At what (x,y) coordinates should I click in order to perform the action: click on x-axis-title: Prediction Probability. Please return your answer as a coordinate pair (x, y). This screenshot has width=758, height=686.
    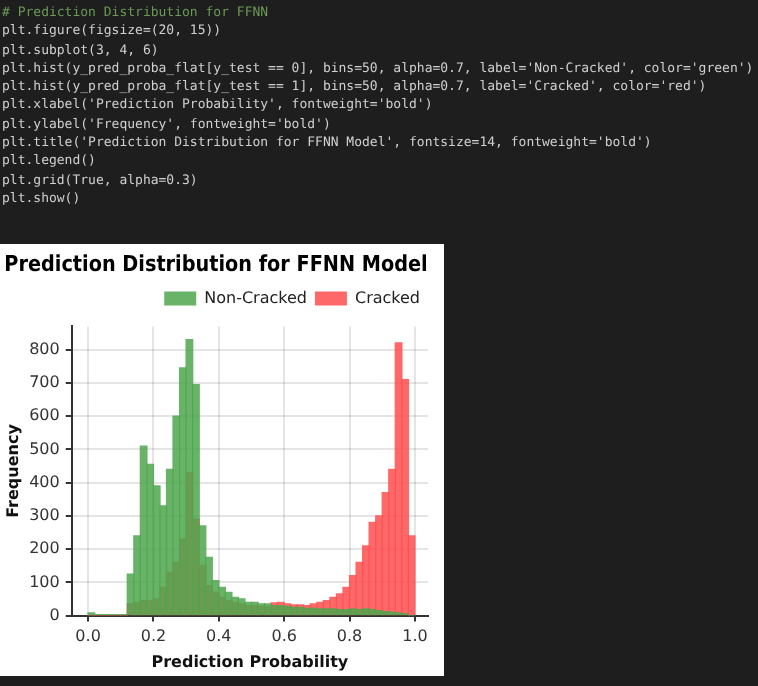
    Looking at the image, I should click on (250, 661).